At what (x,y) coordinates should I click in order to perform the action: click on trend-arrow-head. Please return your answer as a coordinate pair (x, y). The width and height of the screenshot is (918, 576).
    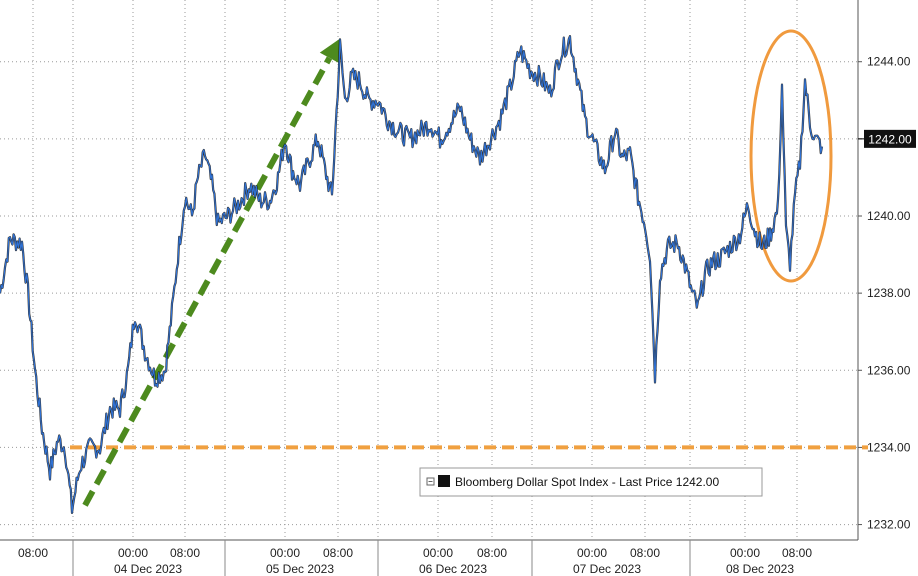
    Looking at the image, I should click on (329, 51).